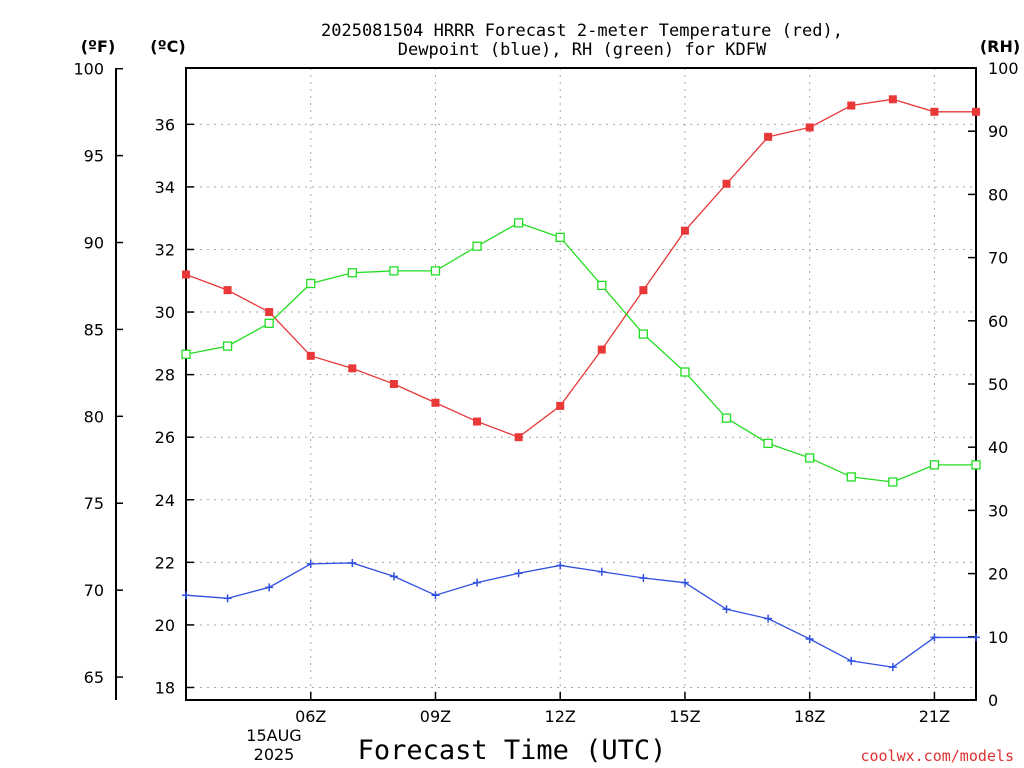 This screenshot has height=768, width=1024. What do you see at coordinates (435, 716) in the screenshot?
I see `time-tick-label: 09Z` at bounding box center [435, 716].